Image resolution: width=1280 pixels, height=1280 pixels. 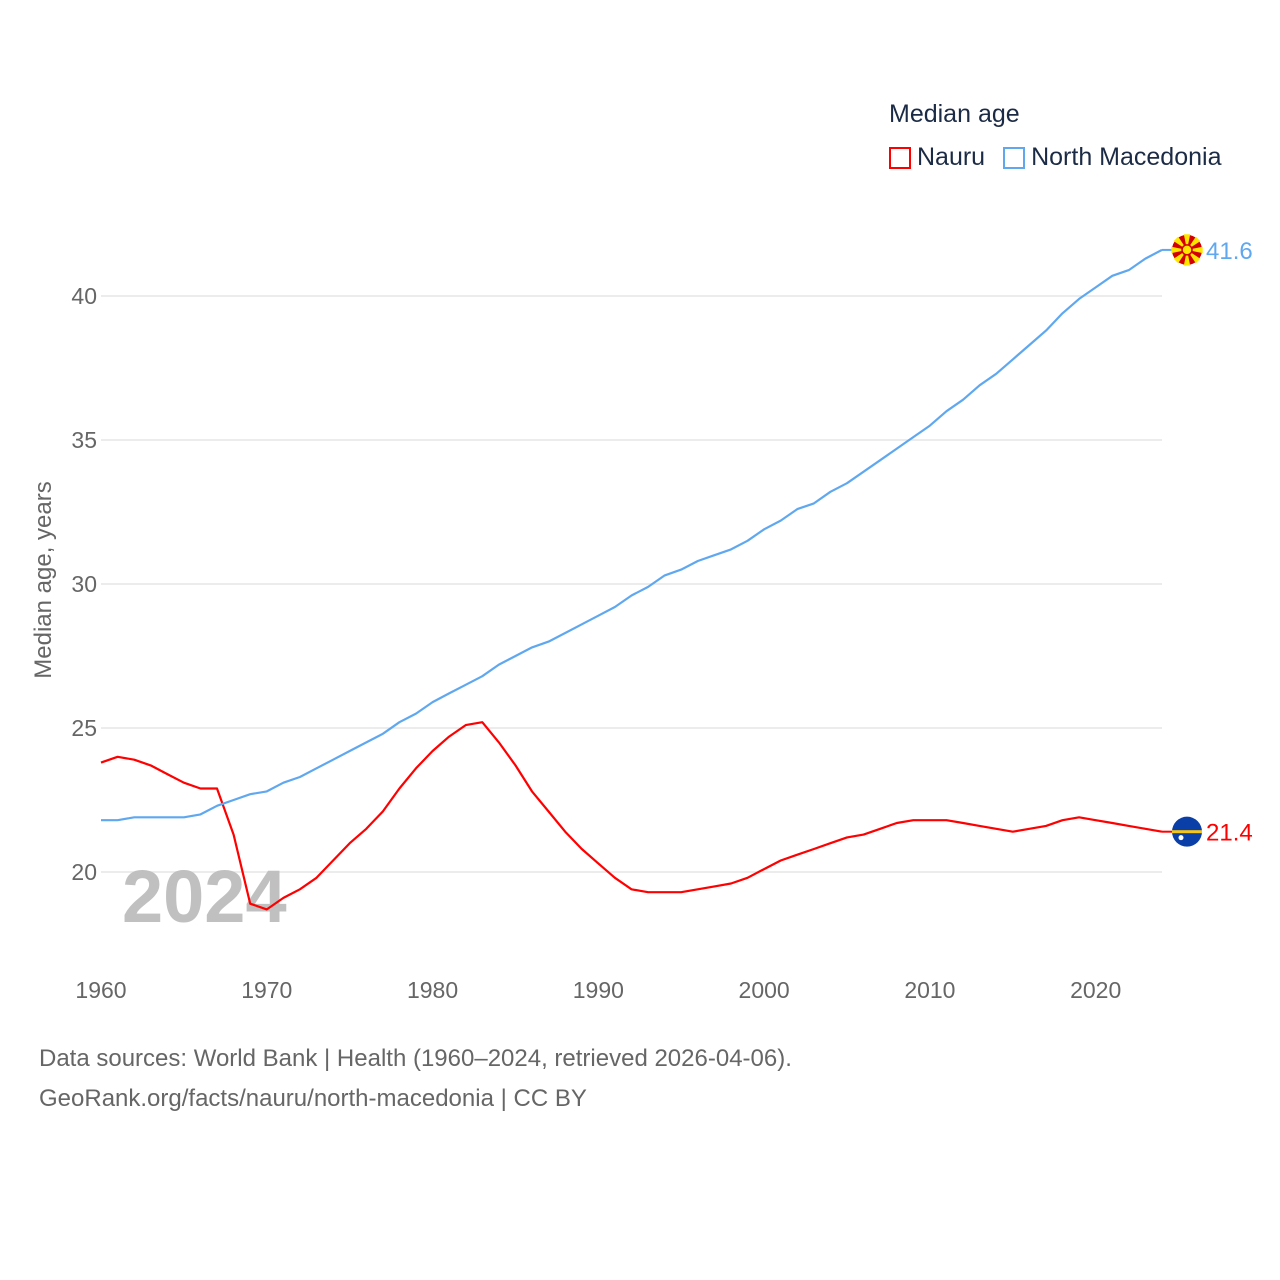 What do you see at coordinates (84, 440) in the screenshot?
I see `y-tick-label: 35` at bounding box center [84, 440].